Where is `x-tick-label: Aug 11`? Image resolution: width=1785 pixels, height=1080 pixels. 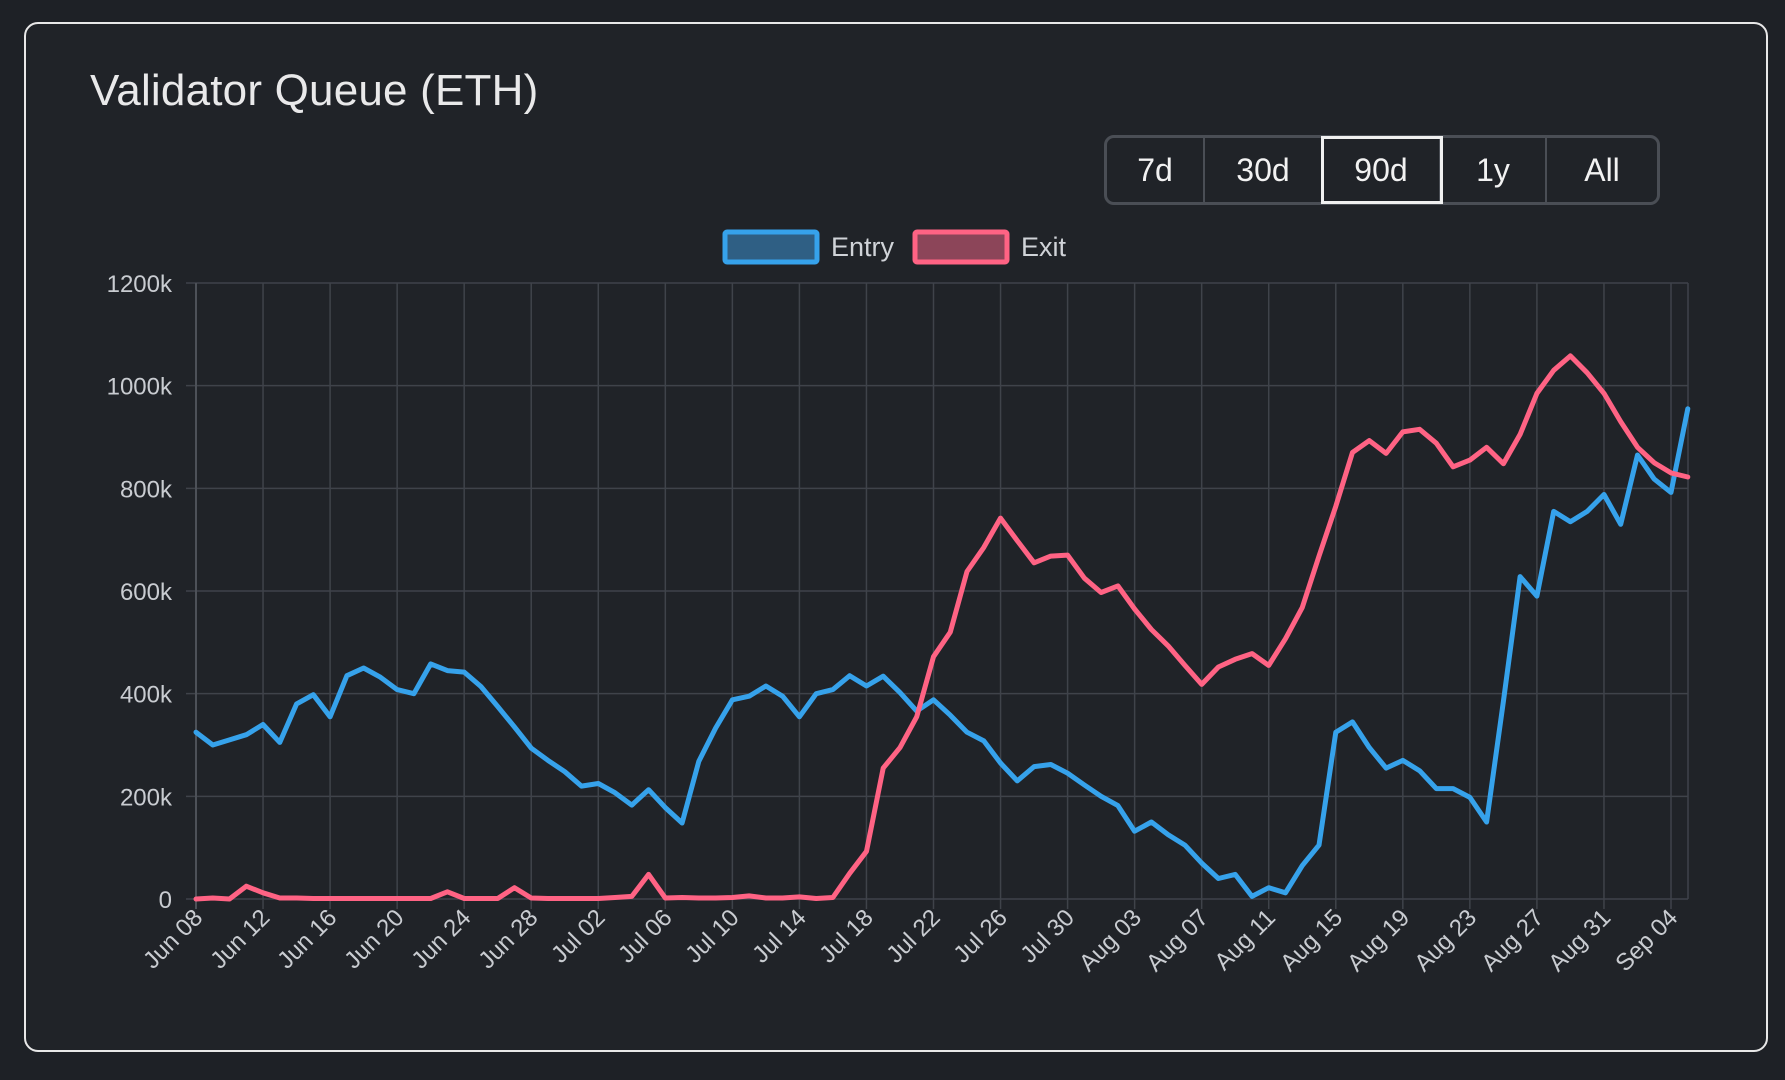
x-tick-label: Aug 11 is located at coordinates (1245, 940).